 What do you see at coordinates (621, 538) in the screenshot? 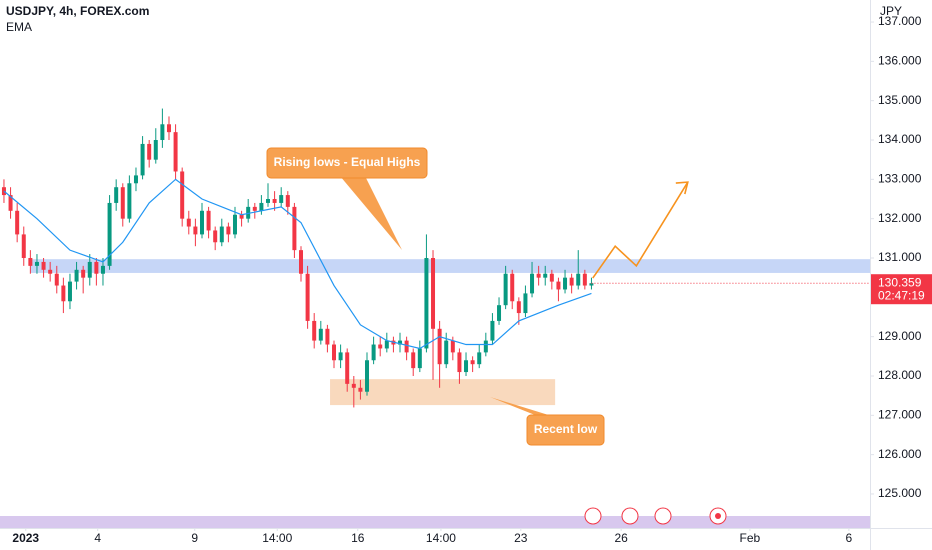
I see `x-tick-label: 26` at bounding box center [621, 538].